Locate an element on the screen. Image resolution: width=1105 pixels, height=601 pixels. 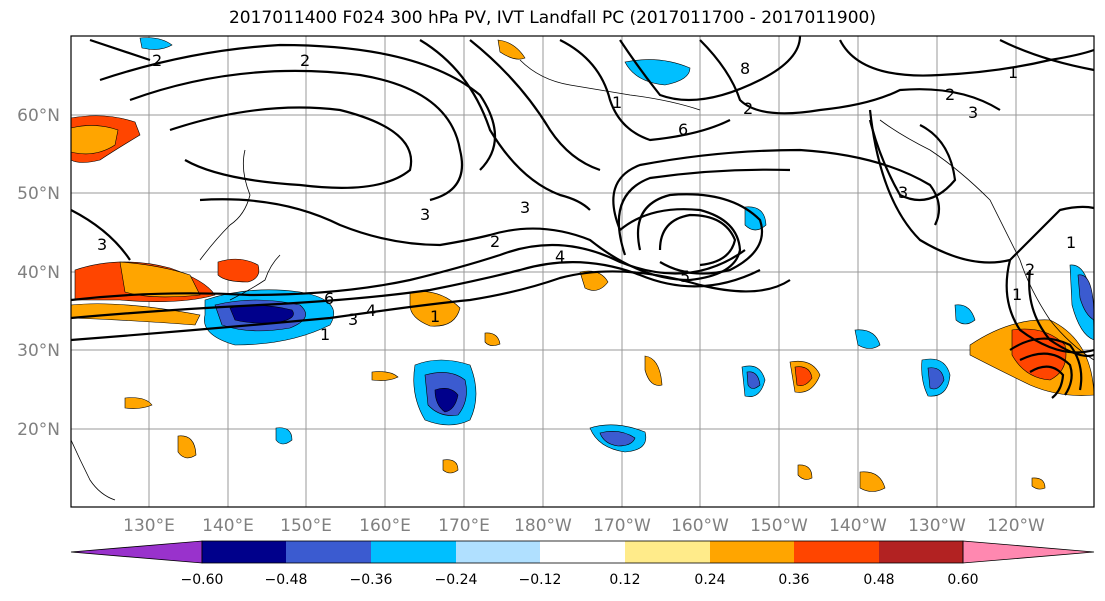
lon-label: 150°W is located at coordinates (779, 526).